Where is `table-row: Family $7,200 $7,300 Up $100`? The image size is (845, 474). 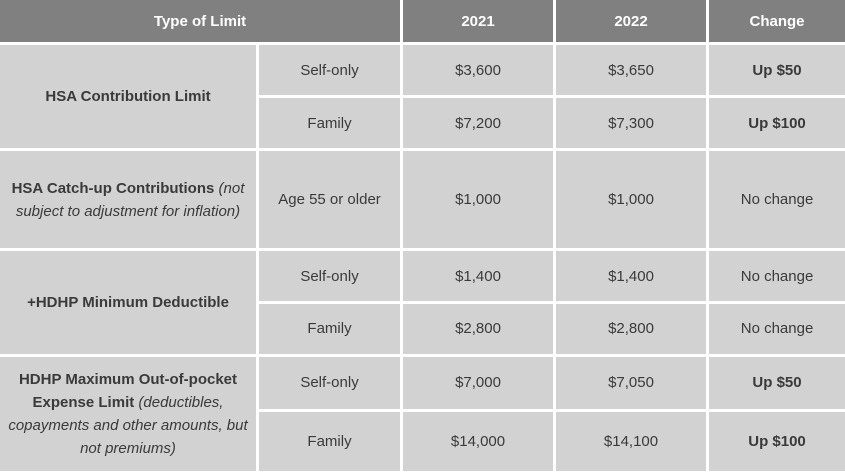
table-row: Family $7,200 $7,300 Up $100 is located at coordinates (422, 124).